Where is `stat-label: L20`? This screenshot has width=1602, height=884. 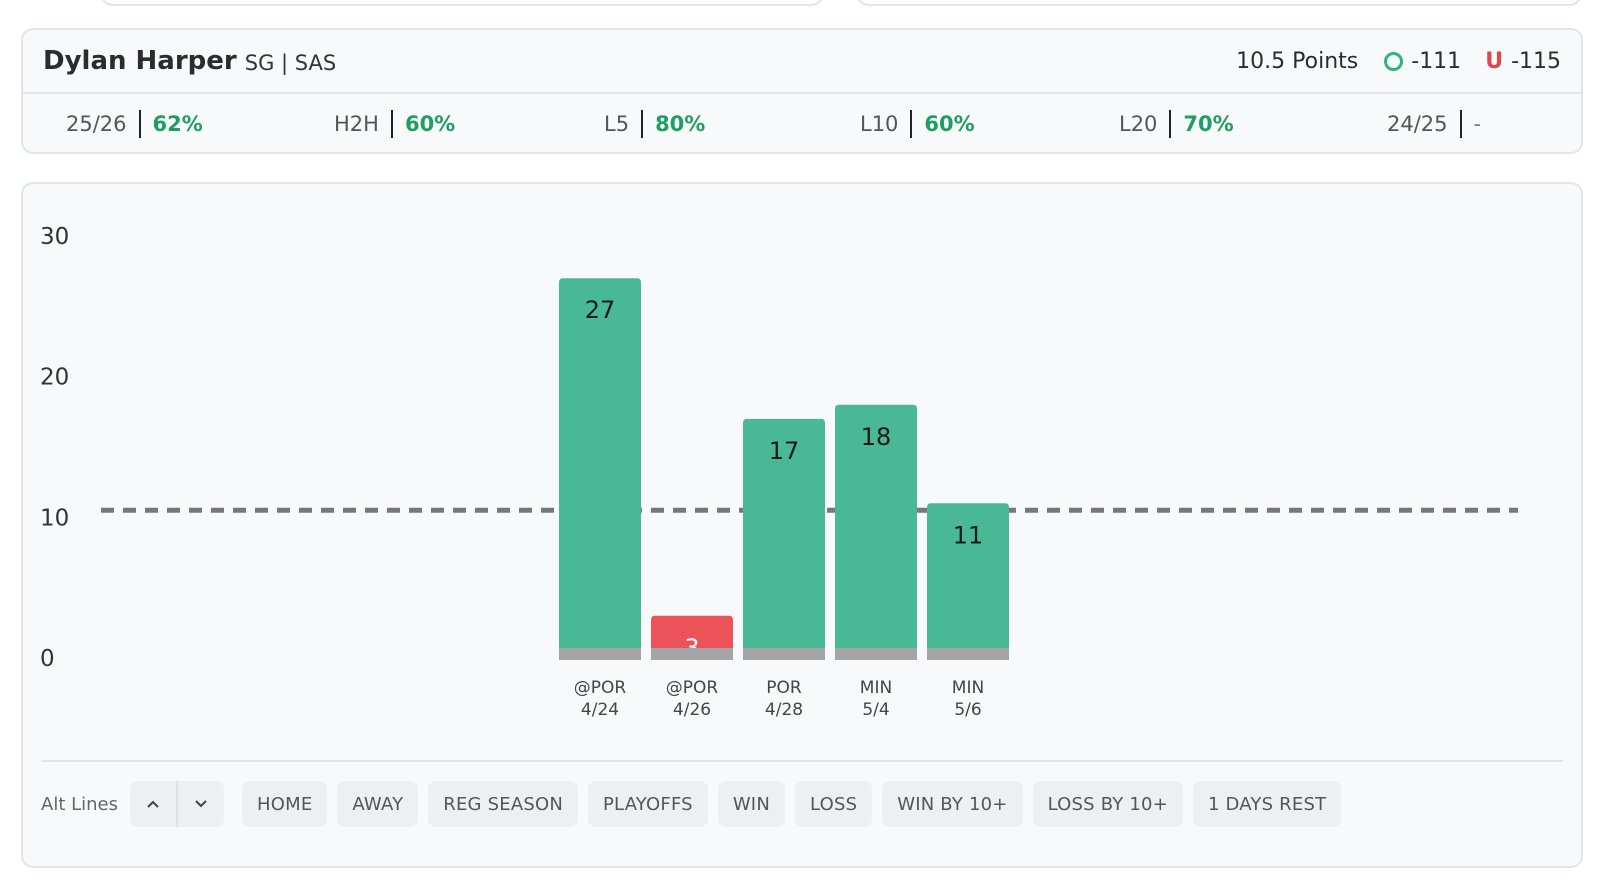
stat-label: L20 is located at coordinates (1138, 124).